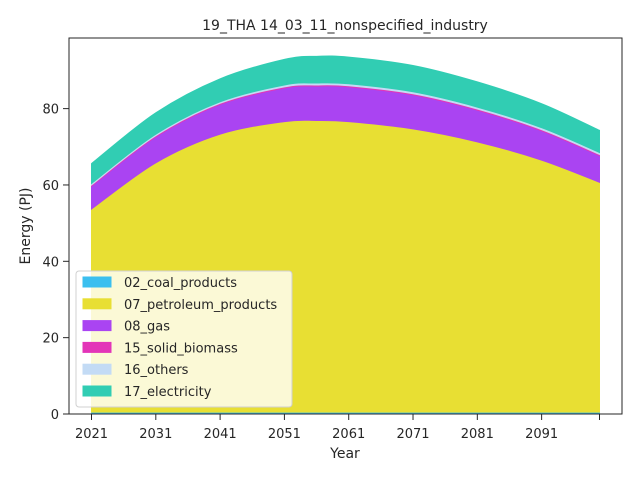  Describe the element at coordinates (412, 434) in the screenshot. I see `x-tick-label: 2071` at that location.